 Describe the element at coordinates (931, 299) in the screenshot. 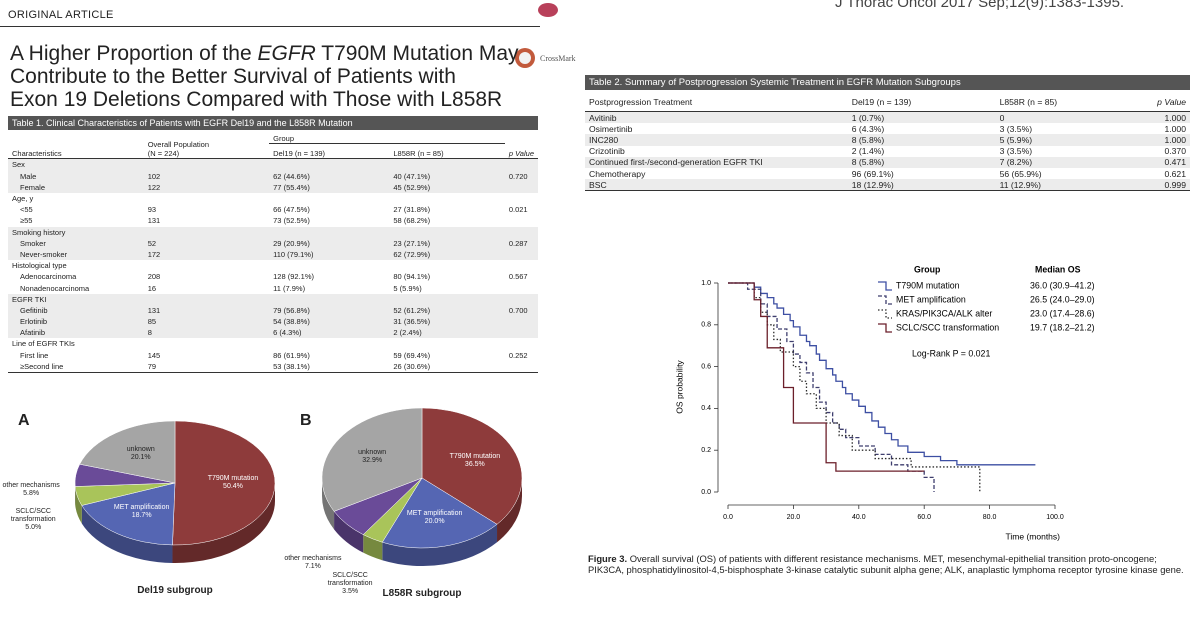

I see `legend-name: MET amplification` at that location.